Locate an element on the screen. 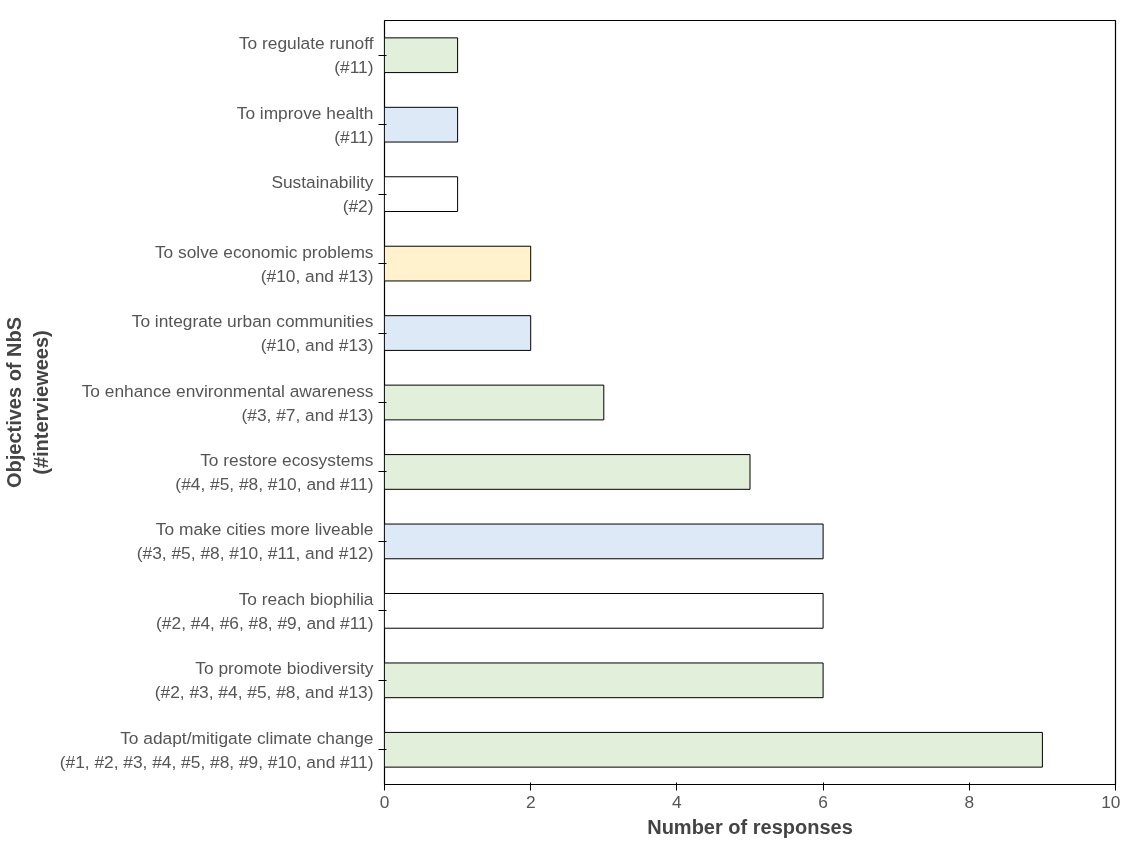  y-tick-label: To improve health (#11) is located at coordinates (305, 124).